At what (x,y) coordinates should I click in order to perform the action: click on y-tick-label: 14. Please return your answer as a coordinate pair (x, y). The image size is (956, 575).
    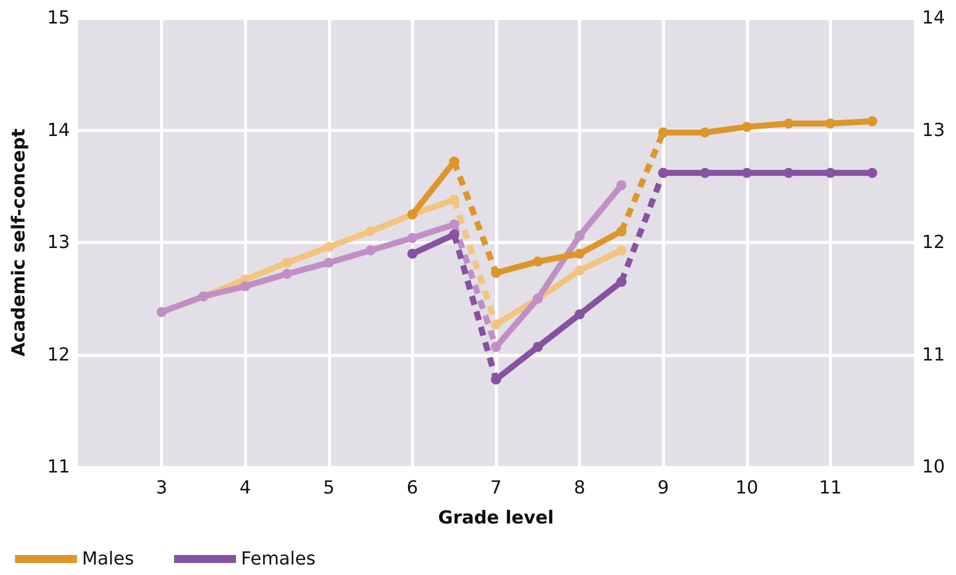
    Looking at the image, I should click on (58, 130).